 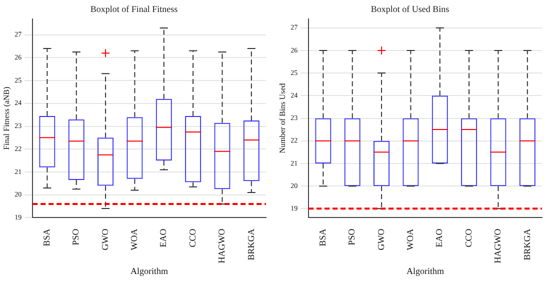 I want to click on y-axis-title: Final Fitness (aNB), so click(x=6, y=118).